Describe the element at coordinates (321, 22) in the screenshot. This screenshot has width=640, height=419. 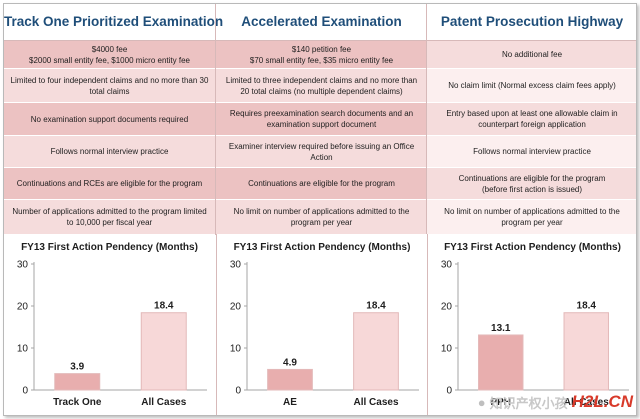
I see `column-header: Accelerated Examination` at that location.